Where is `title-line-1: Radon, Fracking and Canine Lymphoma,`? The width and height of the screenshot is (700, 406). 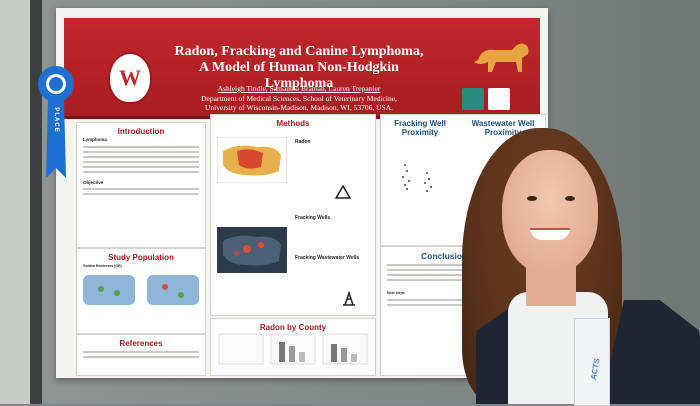
title-line-1: Radon, Fracking and Canine Lymphoma, is located at coordinates (299, 51).